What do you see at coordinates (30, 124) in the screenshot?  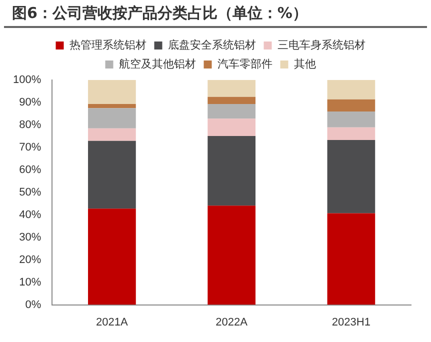 I see `y-tick-label: 80%` at bounding box center [30, 124].